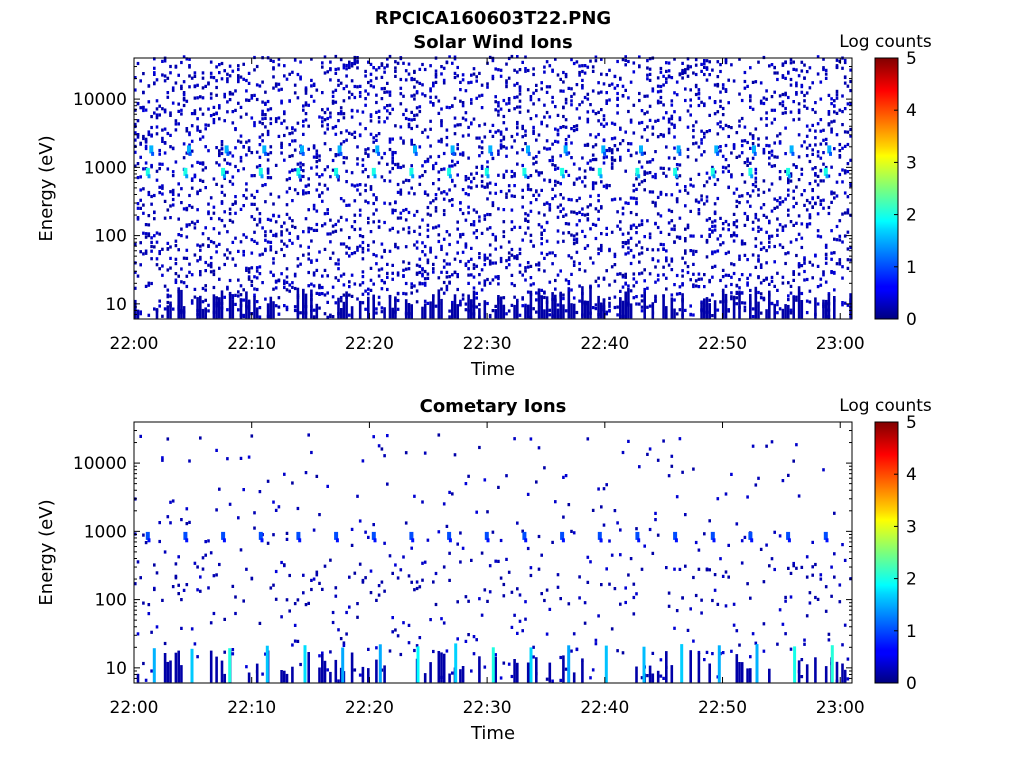 This screenshot has width=1024, height=768. I want to click on colorbar-tick-label: 0, so click(911, 684).